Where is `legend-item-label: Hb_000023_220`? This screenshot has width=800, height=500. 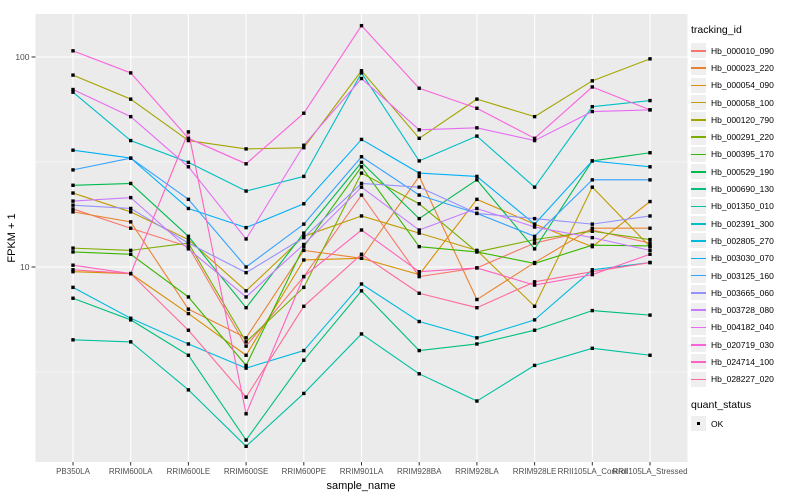 legend-item-label: Hb_000023_220 is located at coordinates (742, 67).